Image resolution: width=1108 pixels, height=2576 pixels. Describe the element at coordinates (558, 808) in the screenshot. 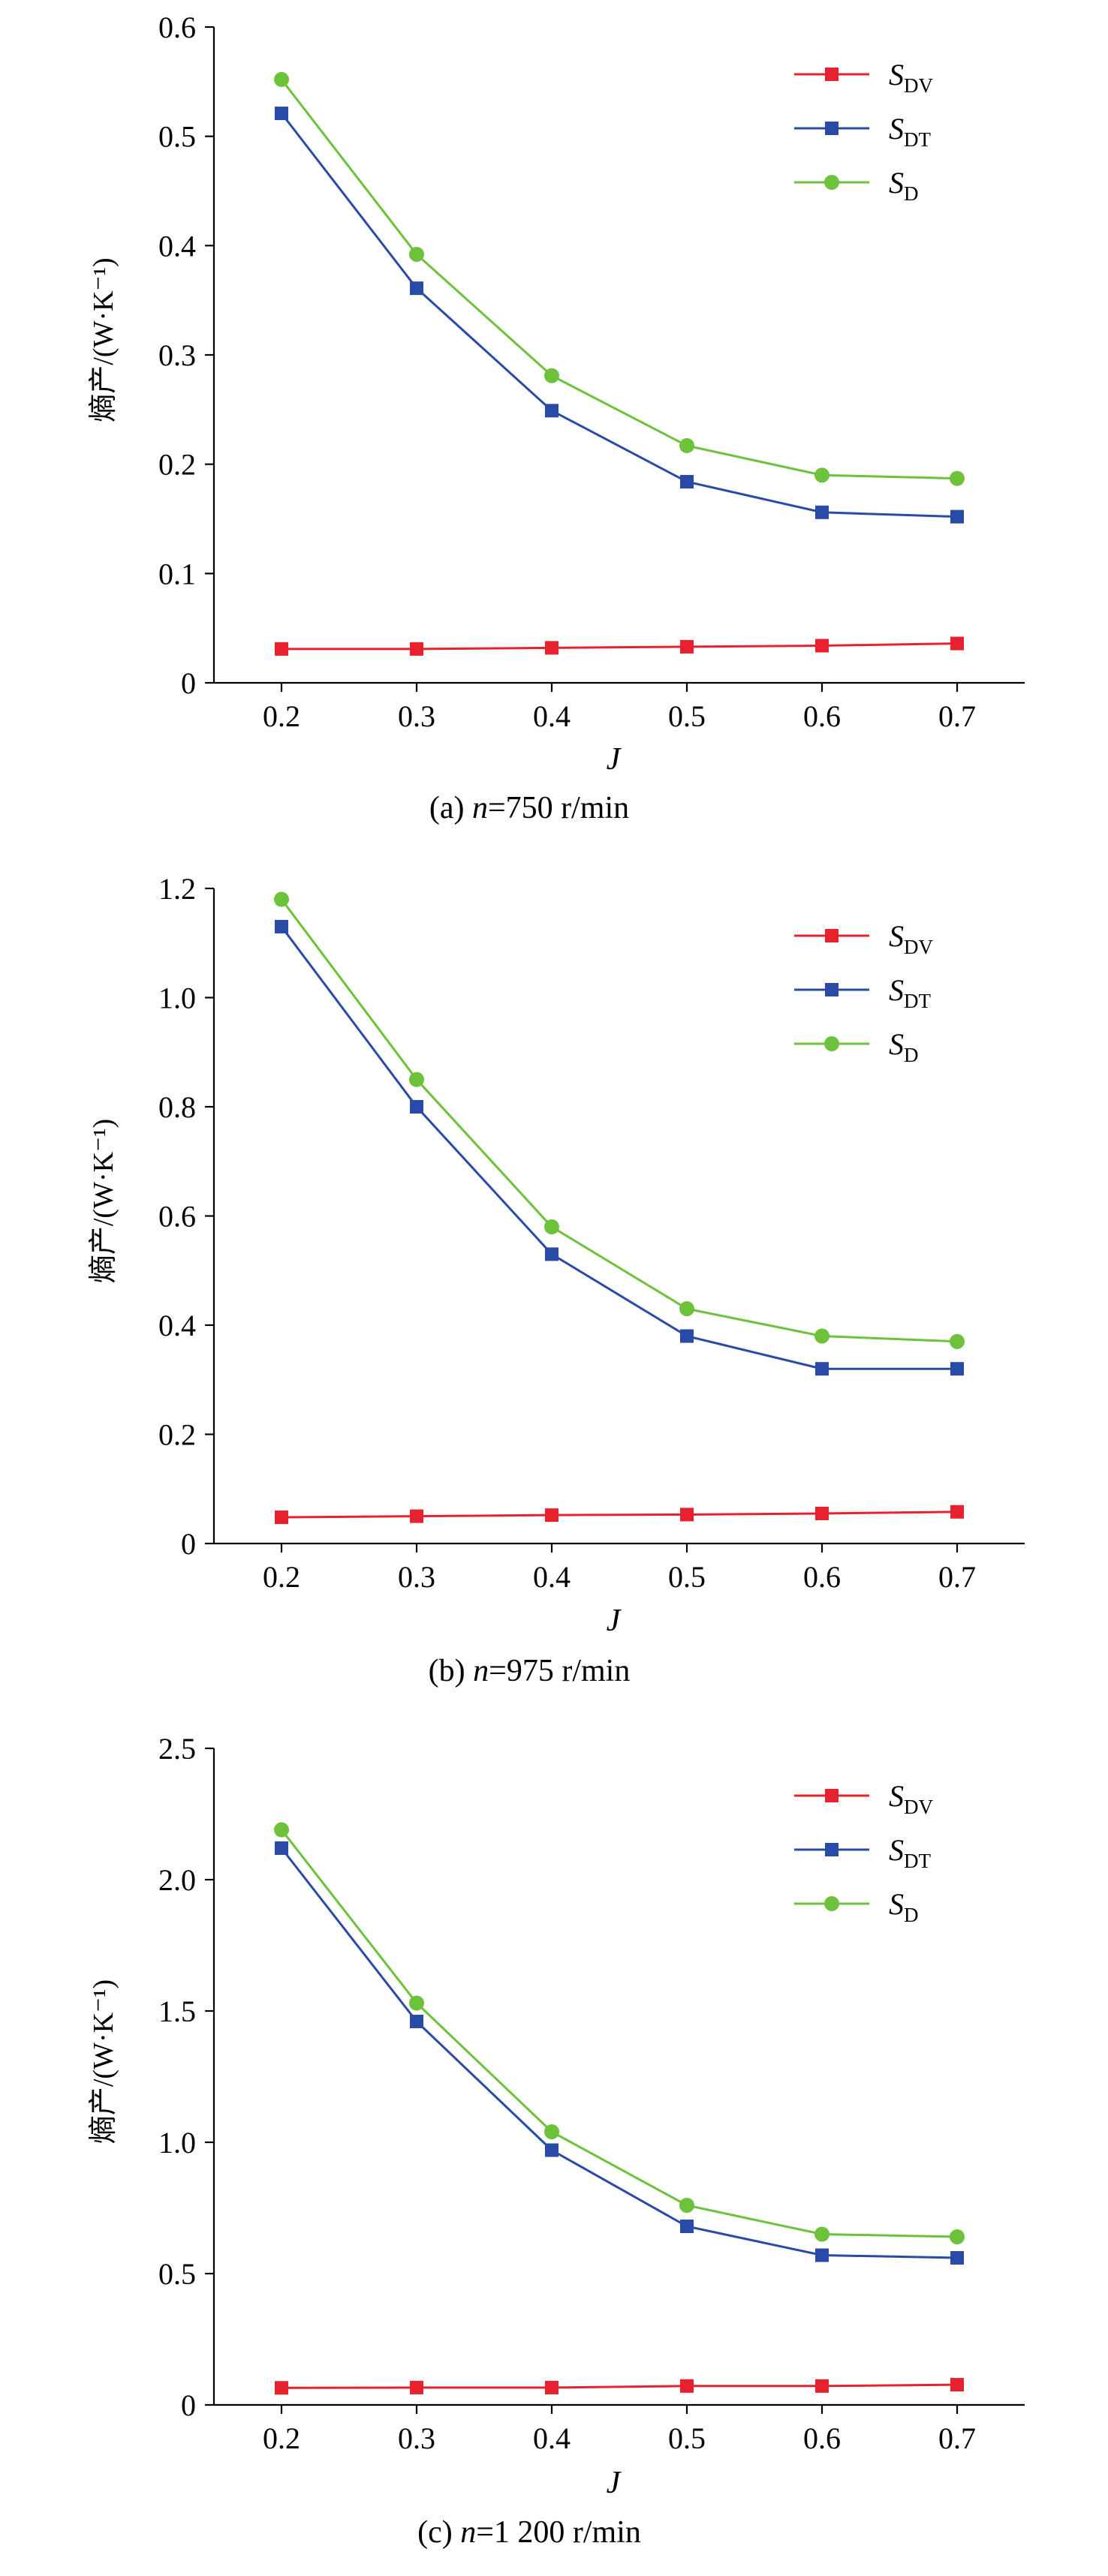

I see `caption-value: =750 r/min` at that location.